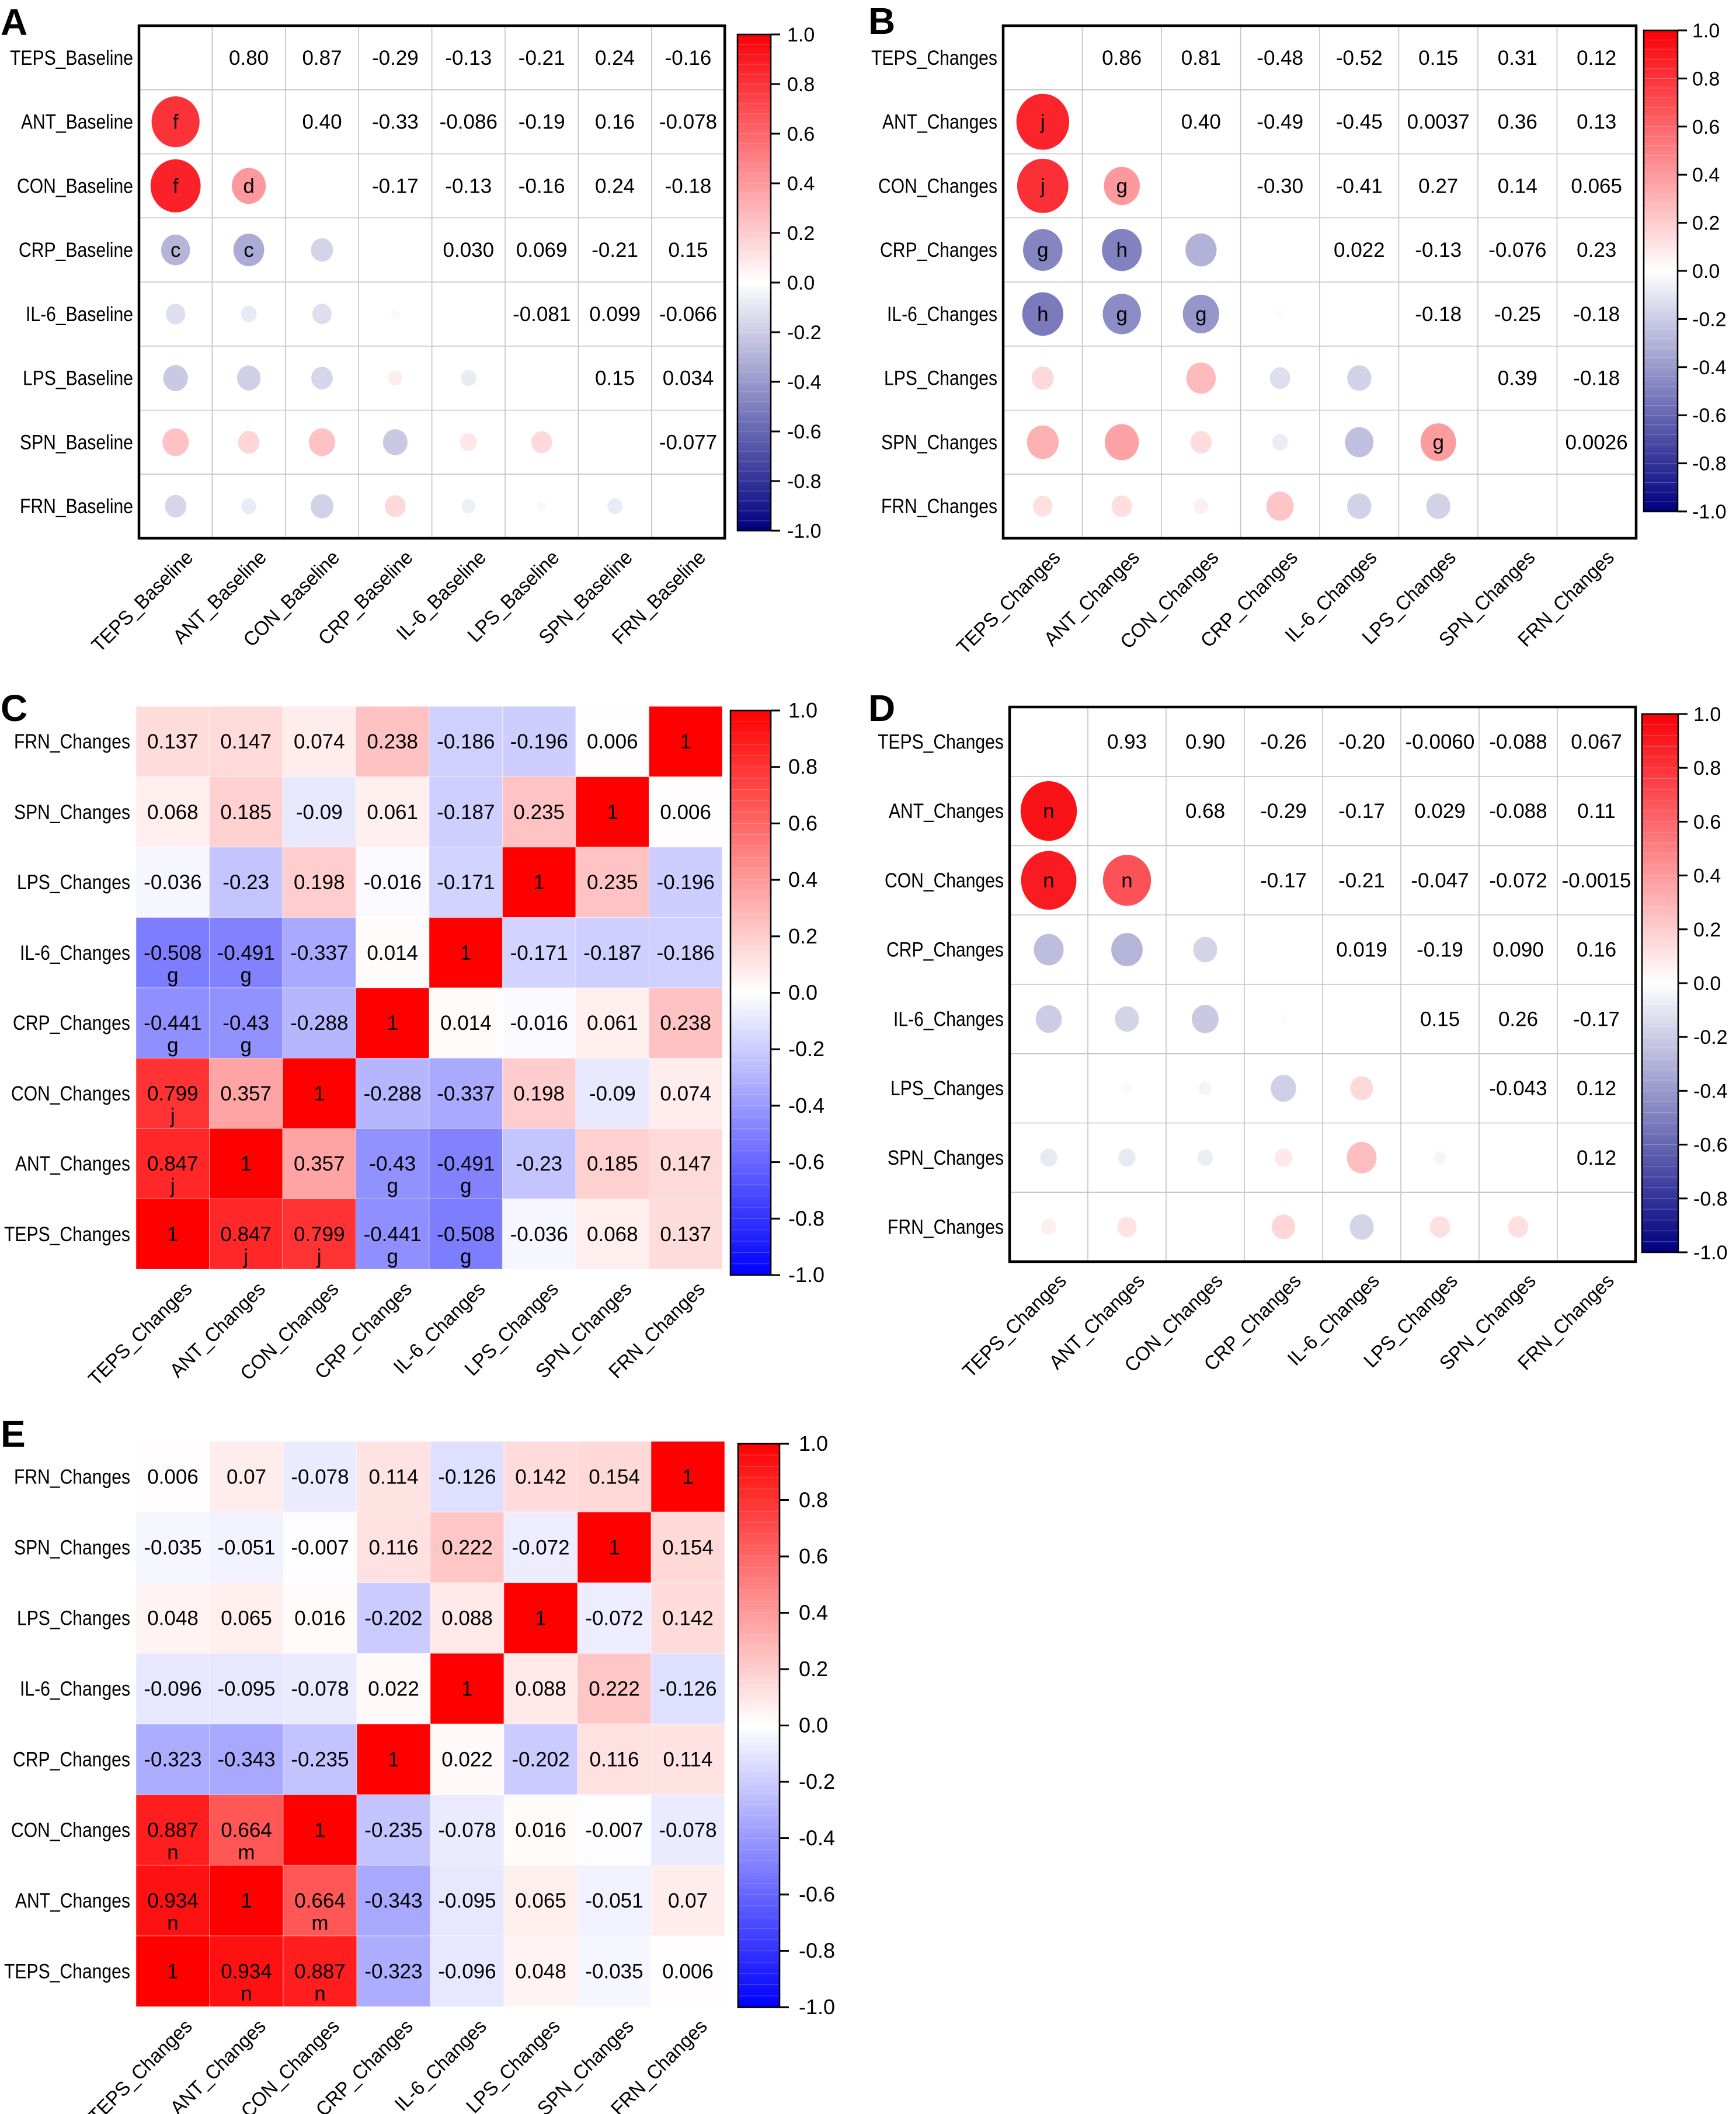 This screenshot has width=1736, height=2114. What do you see at coordinates (466, 1163) in the screenshot?
I see `svg-text: -0.491` at bounding box center [466, 1163].